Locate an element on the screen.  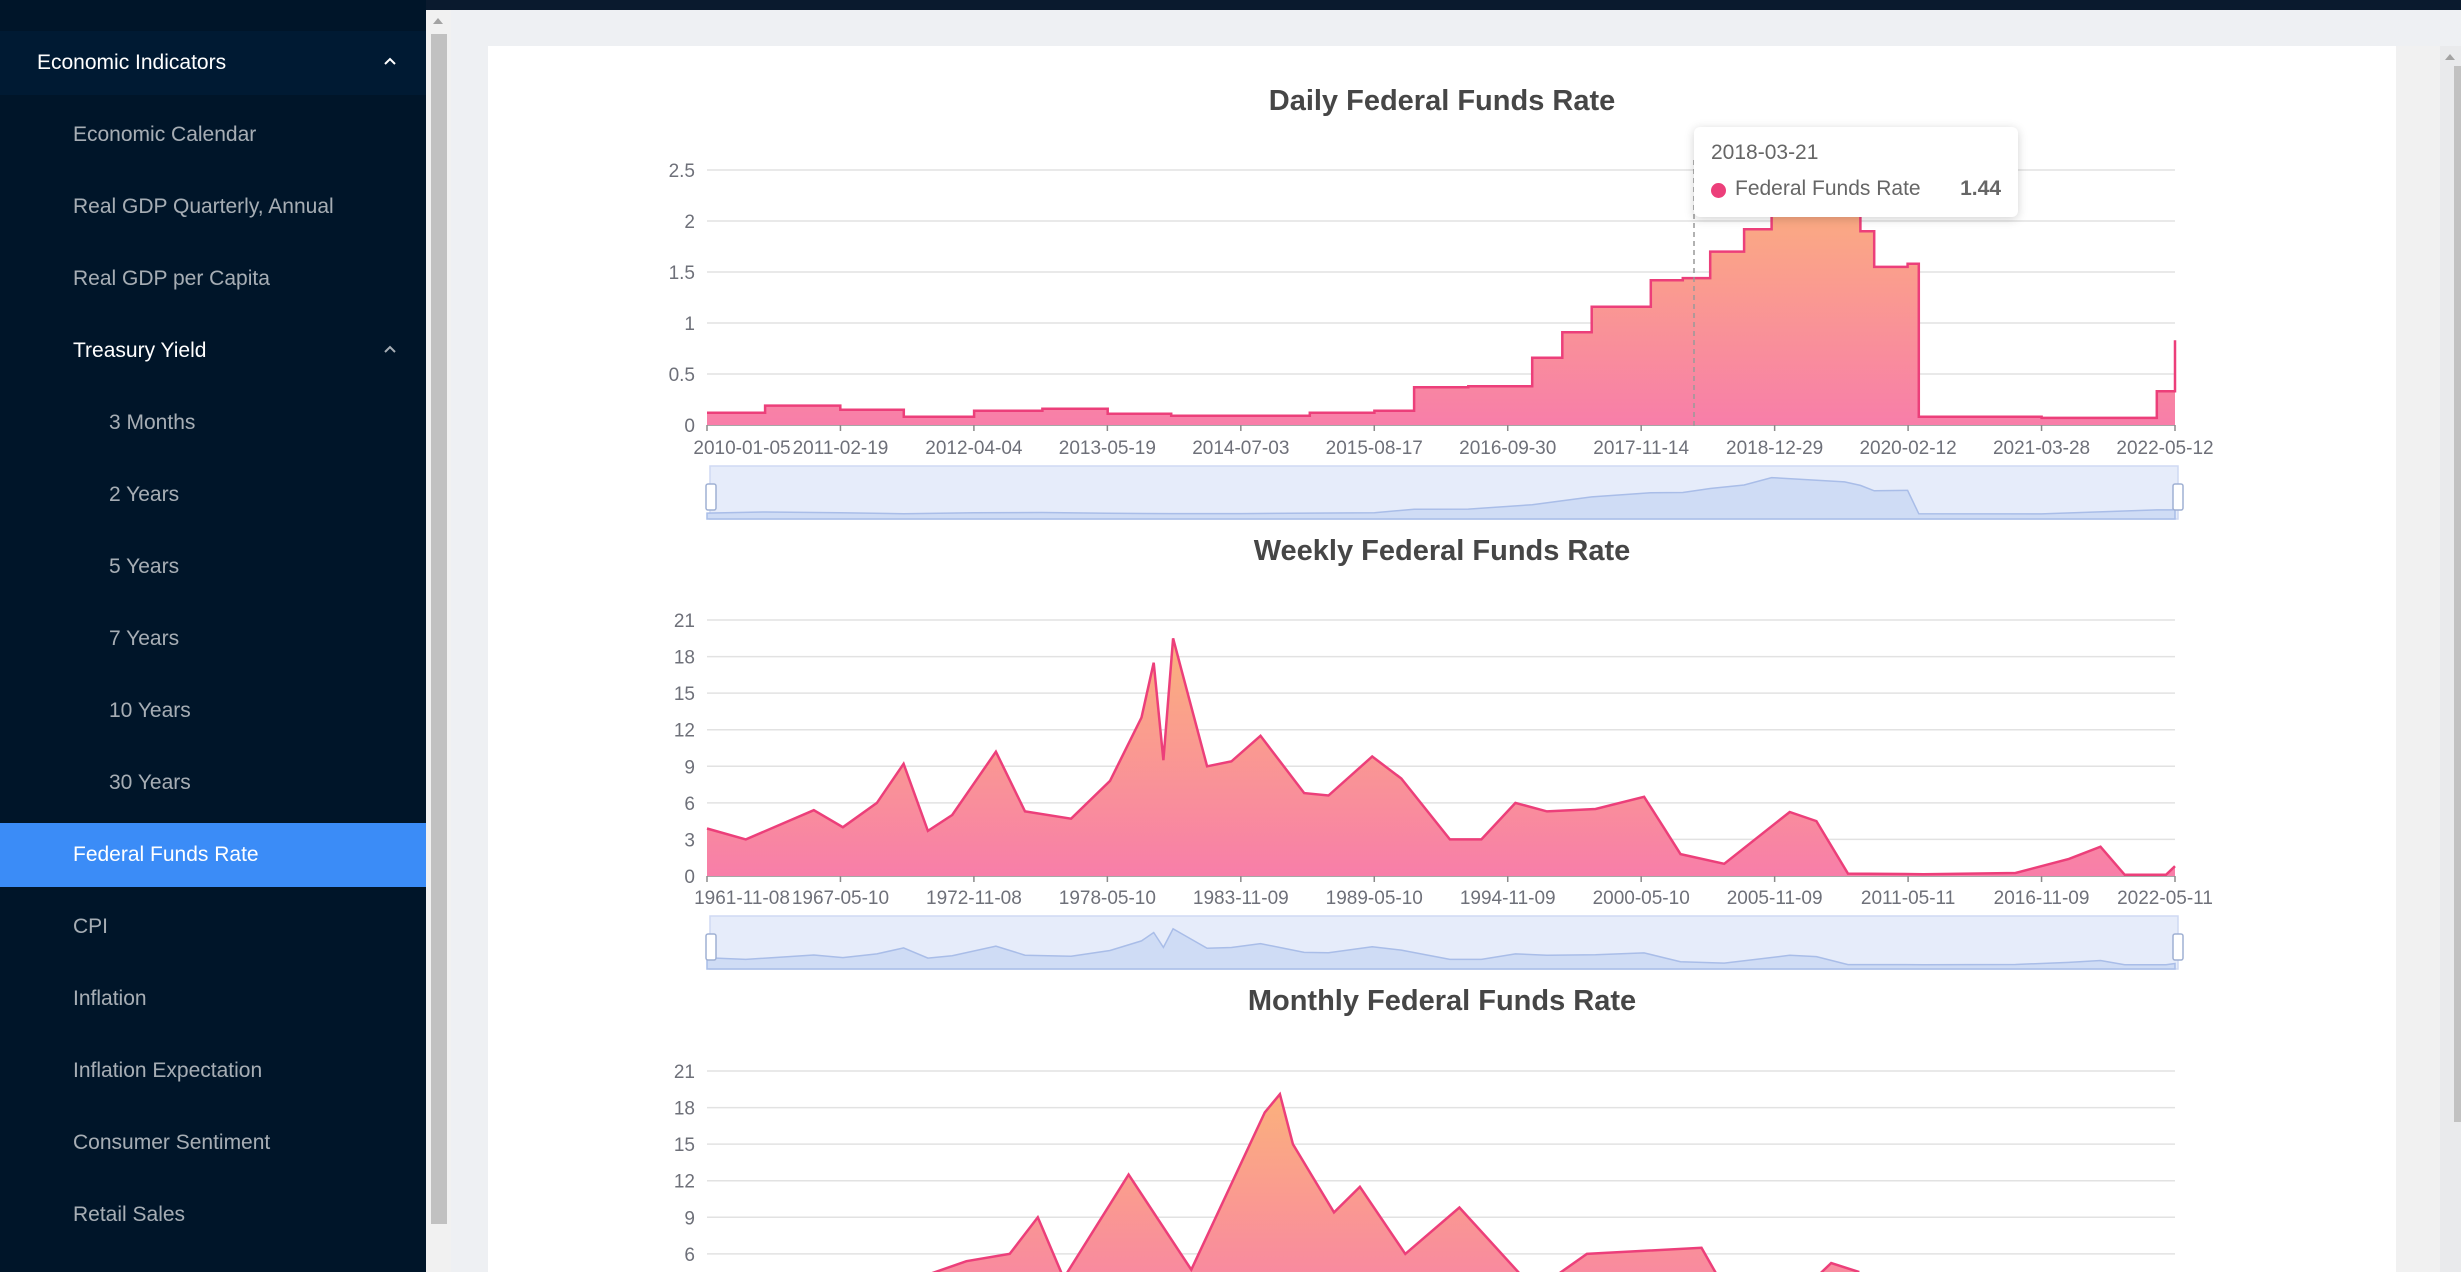
sidebar-item-consumer-sentiment: Consumer Sentiment is located at coordinates (213, 1143).